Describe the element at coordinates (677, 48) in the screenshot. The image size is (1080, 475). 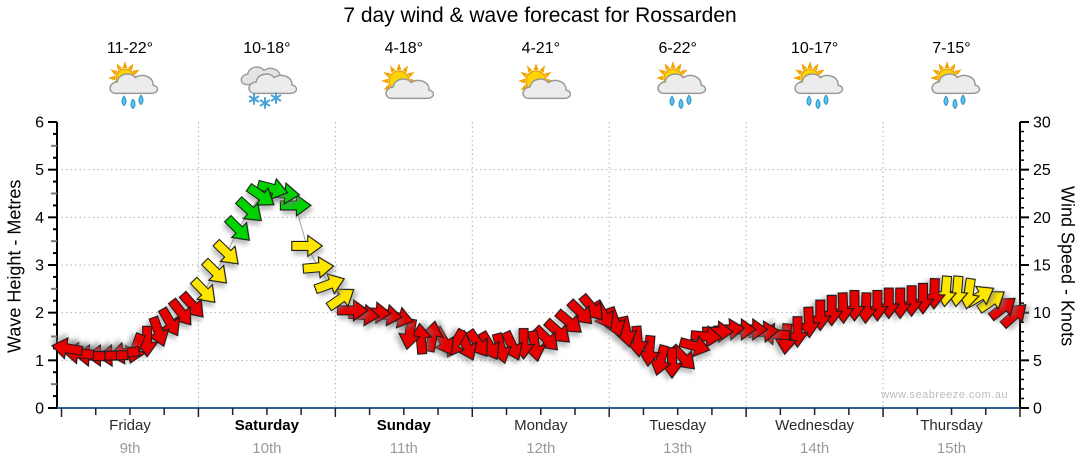
I see `temp-range-tuesday: 6-22°` at that location.